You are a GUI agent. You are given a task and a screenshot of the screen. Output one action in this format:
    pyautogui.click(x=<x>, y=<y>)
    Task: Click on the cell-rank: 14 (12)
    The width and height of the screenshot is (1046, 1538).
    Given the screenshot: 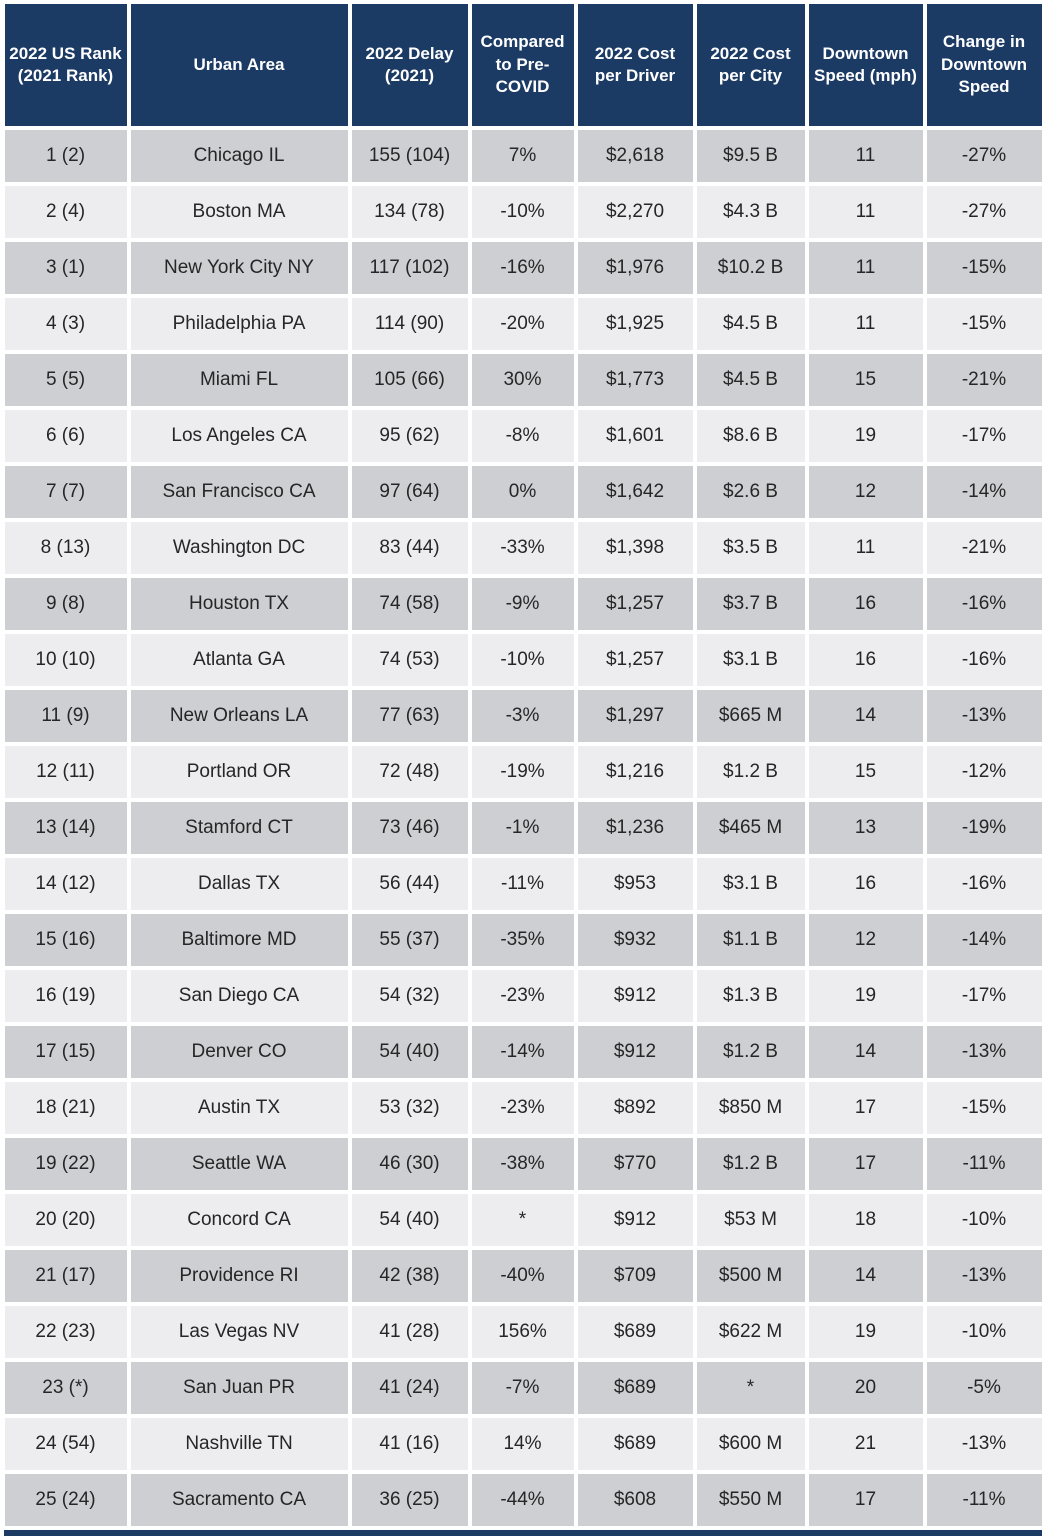 What is the action you would take?
    pyautogui.click(x=65, y=884)
    